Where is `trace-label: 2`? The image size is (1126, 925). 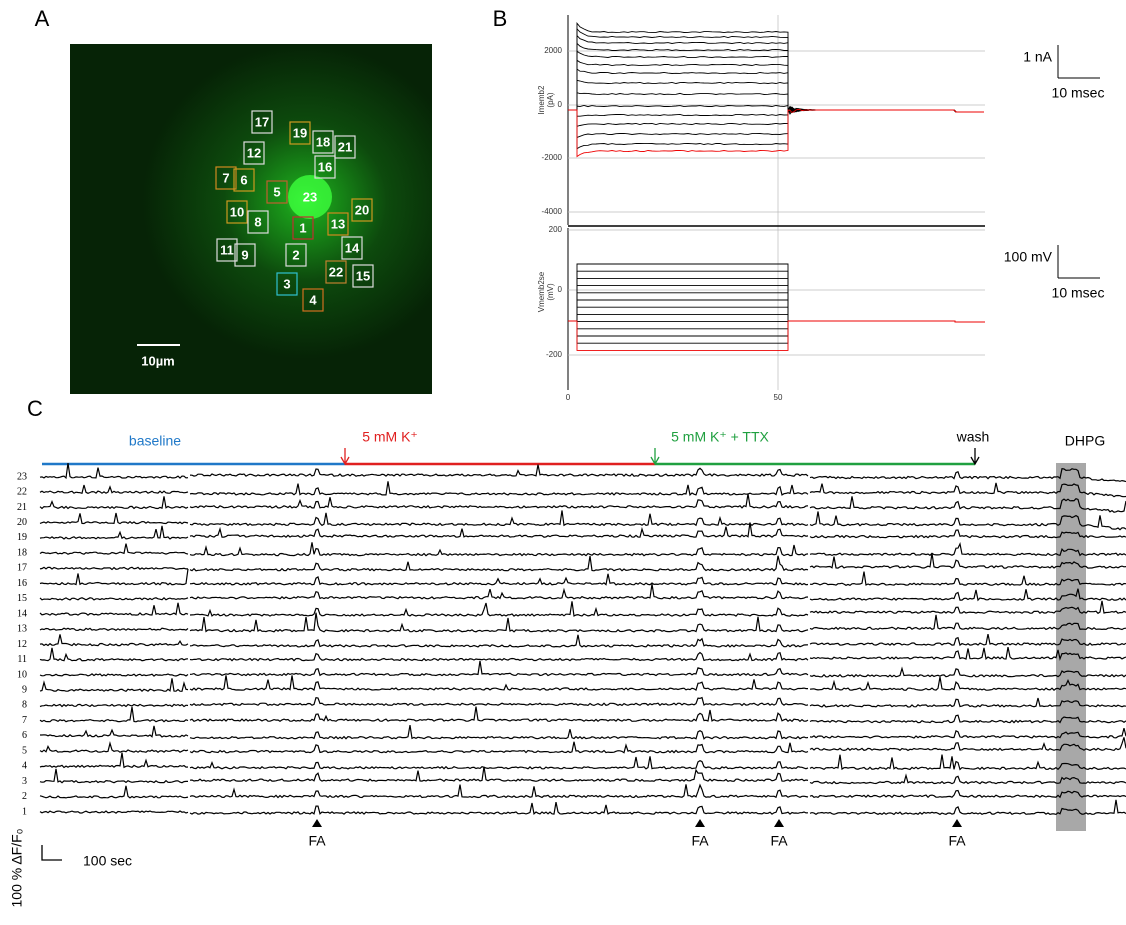
trace-label: 2 is located at coordinates (24, 796).